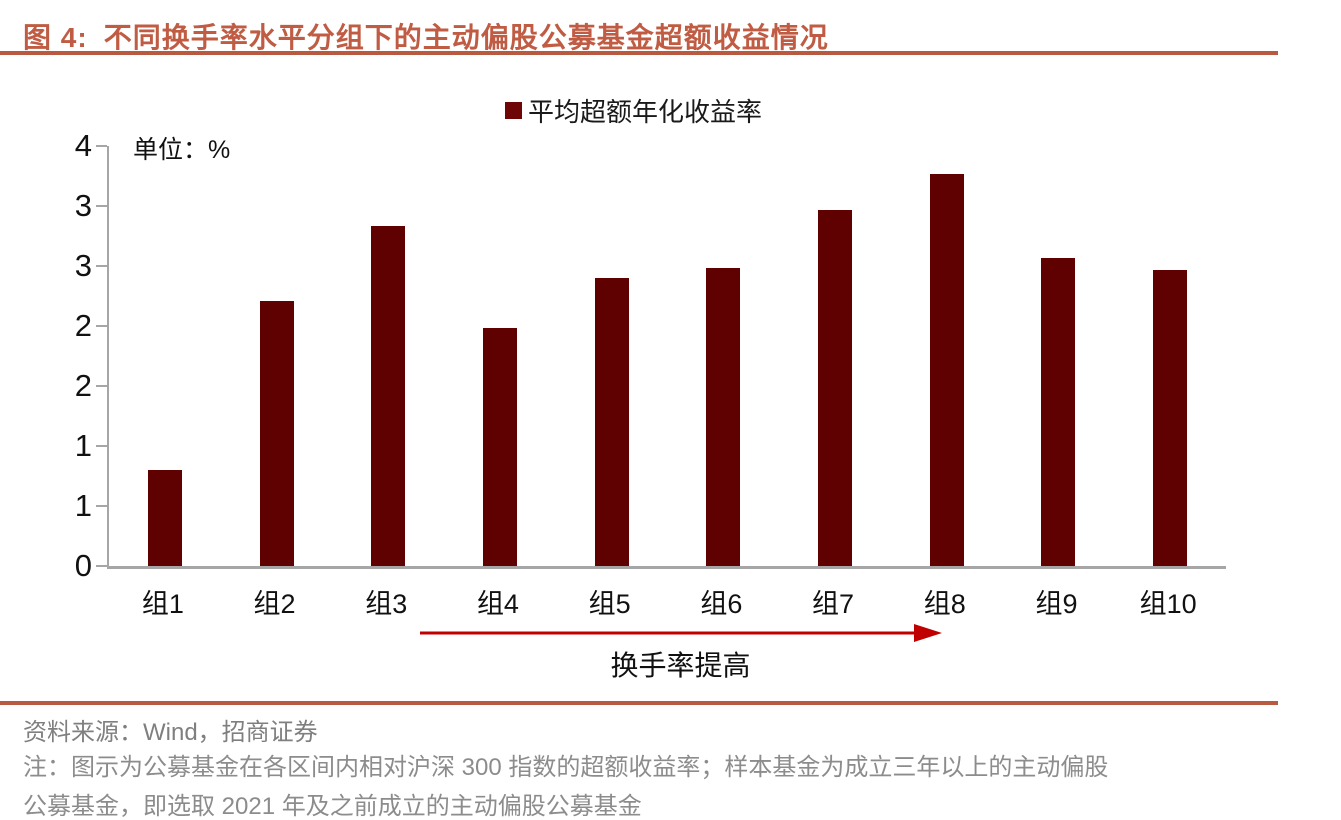  Describe the element at coordinates (83, 565) in the screenshot. I see `y-axis-label: 0` at that location.